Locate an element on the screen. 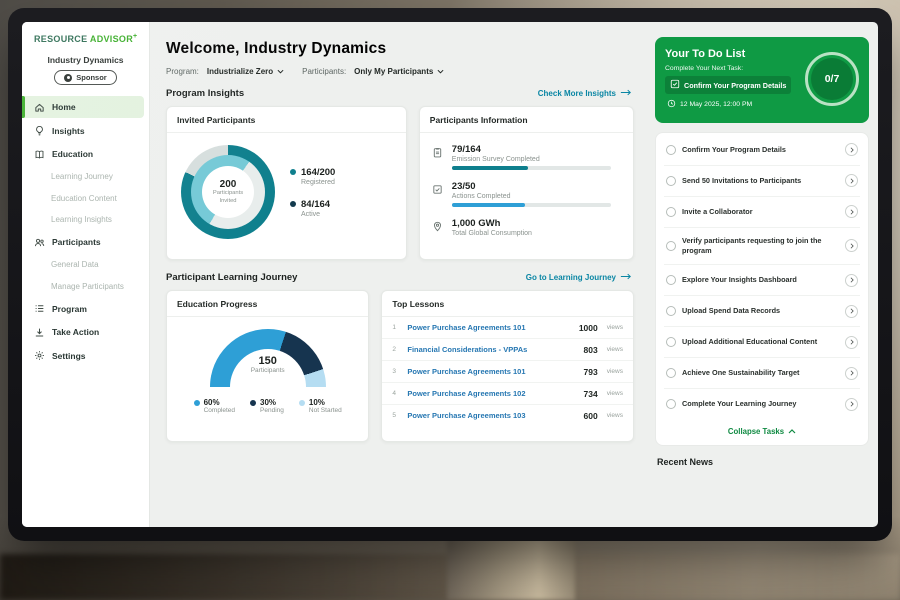  collapse-label: Collapse Tasks is located at coordinates (756, 432).